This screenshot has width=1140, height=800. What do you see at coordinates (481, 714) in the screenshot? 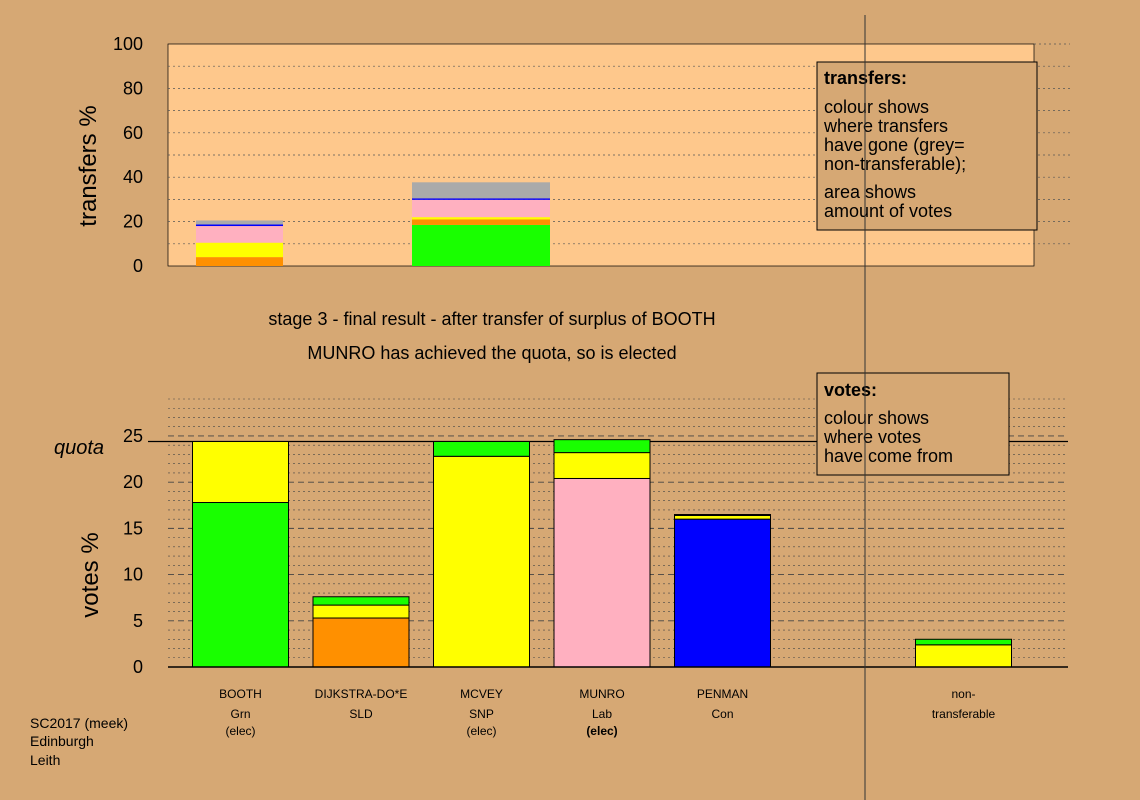
I see `candidate-party: SNP` at bounding box center [481, 714].